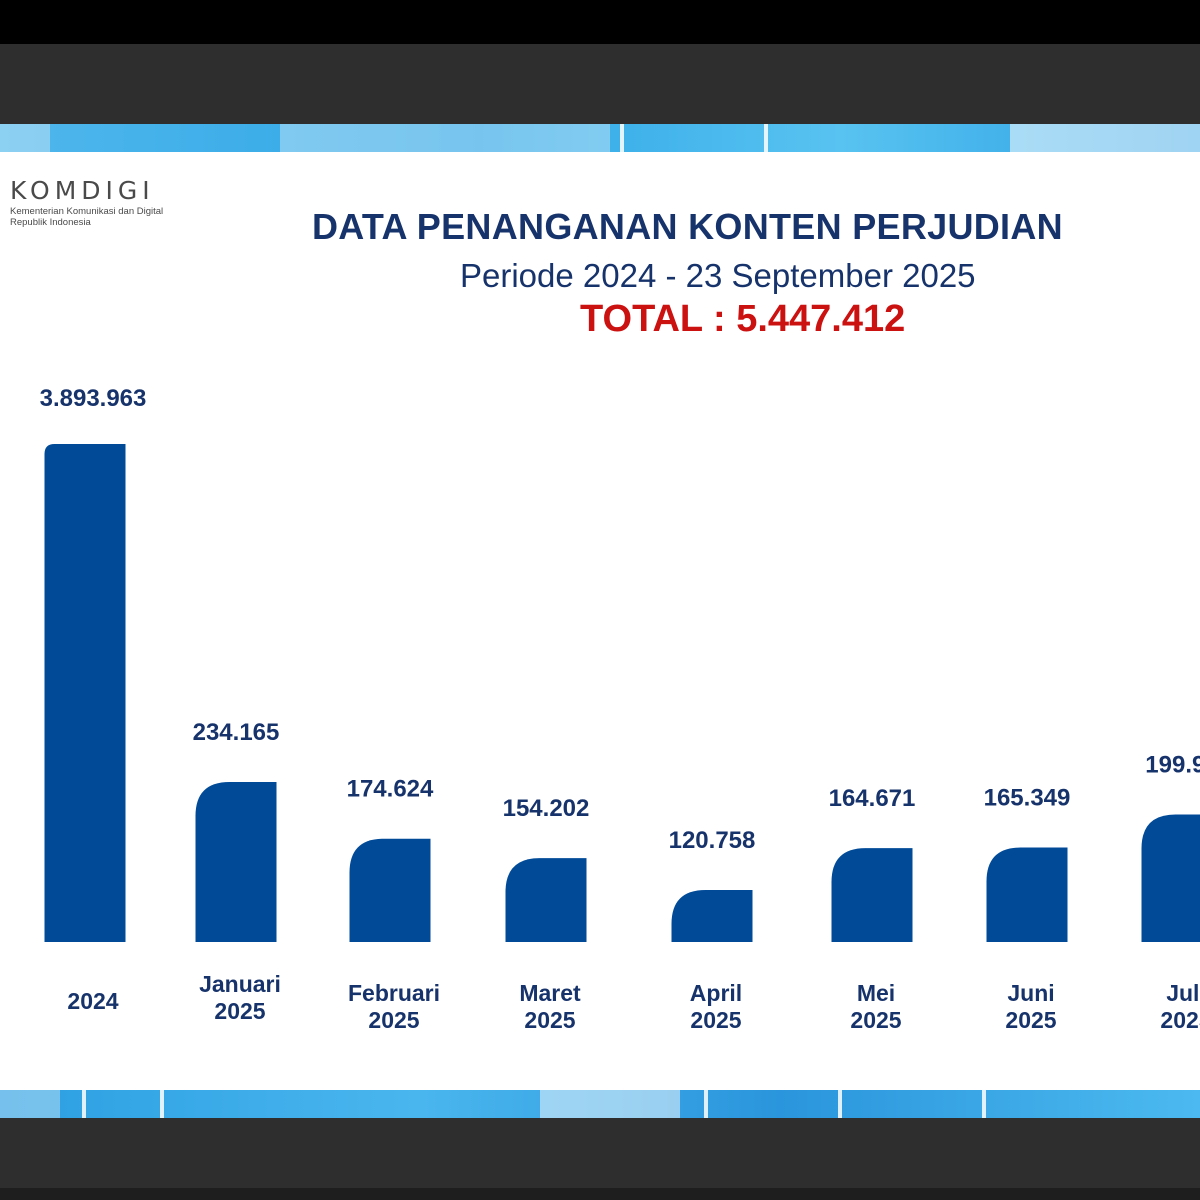 This screenshot has height=1200, width=1200. I want to click on category-label-2-1: 2025, so click(393, 1020).